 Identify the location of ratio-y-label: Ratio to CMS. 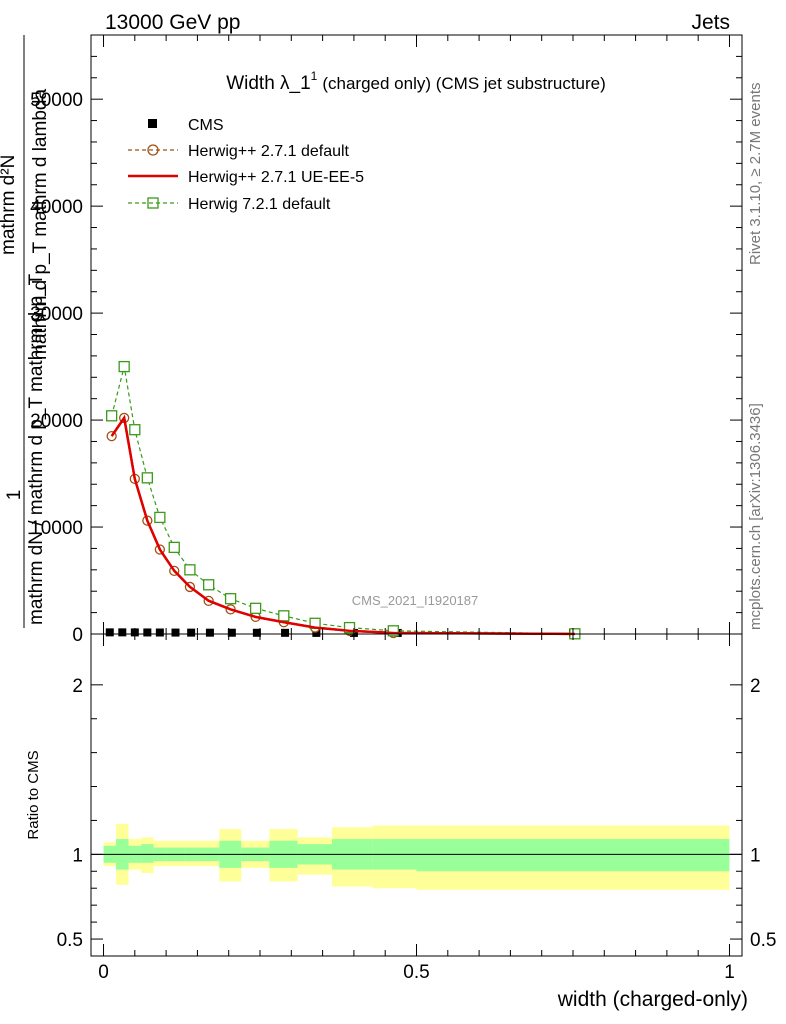
(33, 794).